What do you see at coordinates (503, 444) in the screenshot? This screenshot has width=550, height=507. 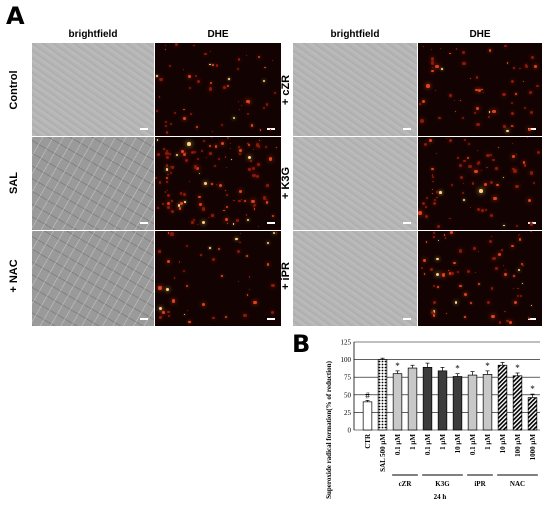 I see `x-tick-label: 10 μM` at bounding box center [503, 444].